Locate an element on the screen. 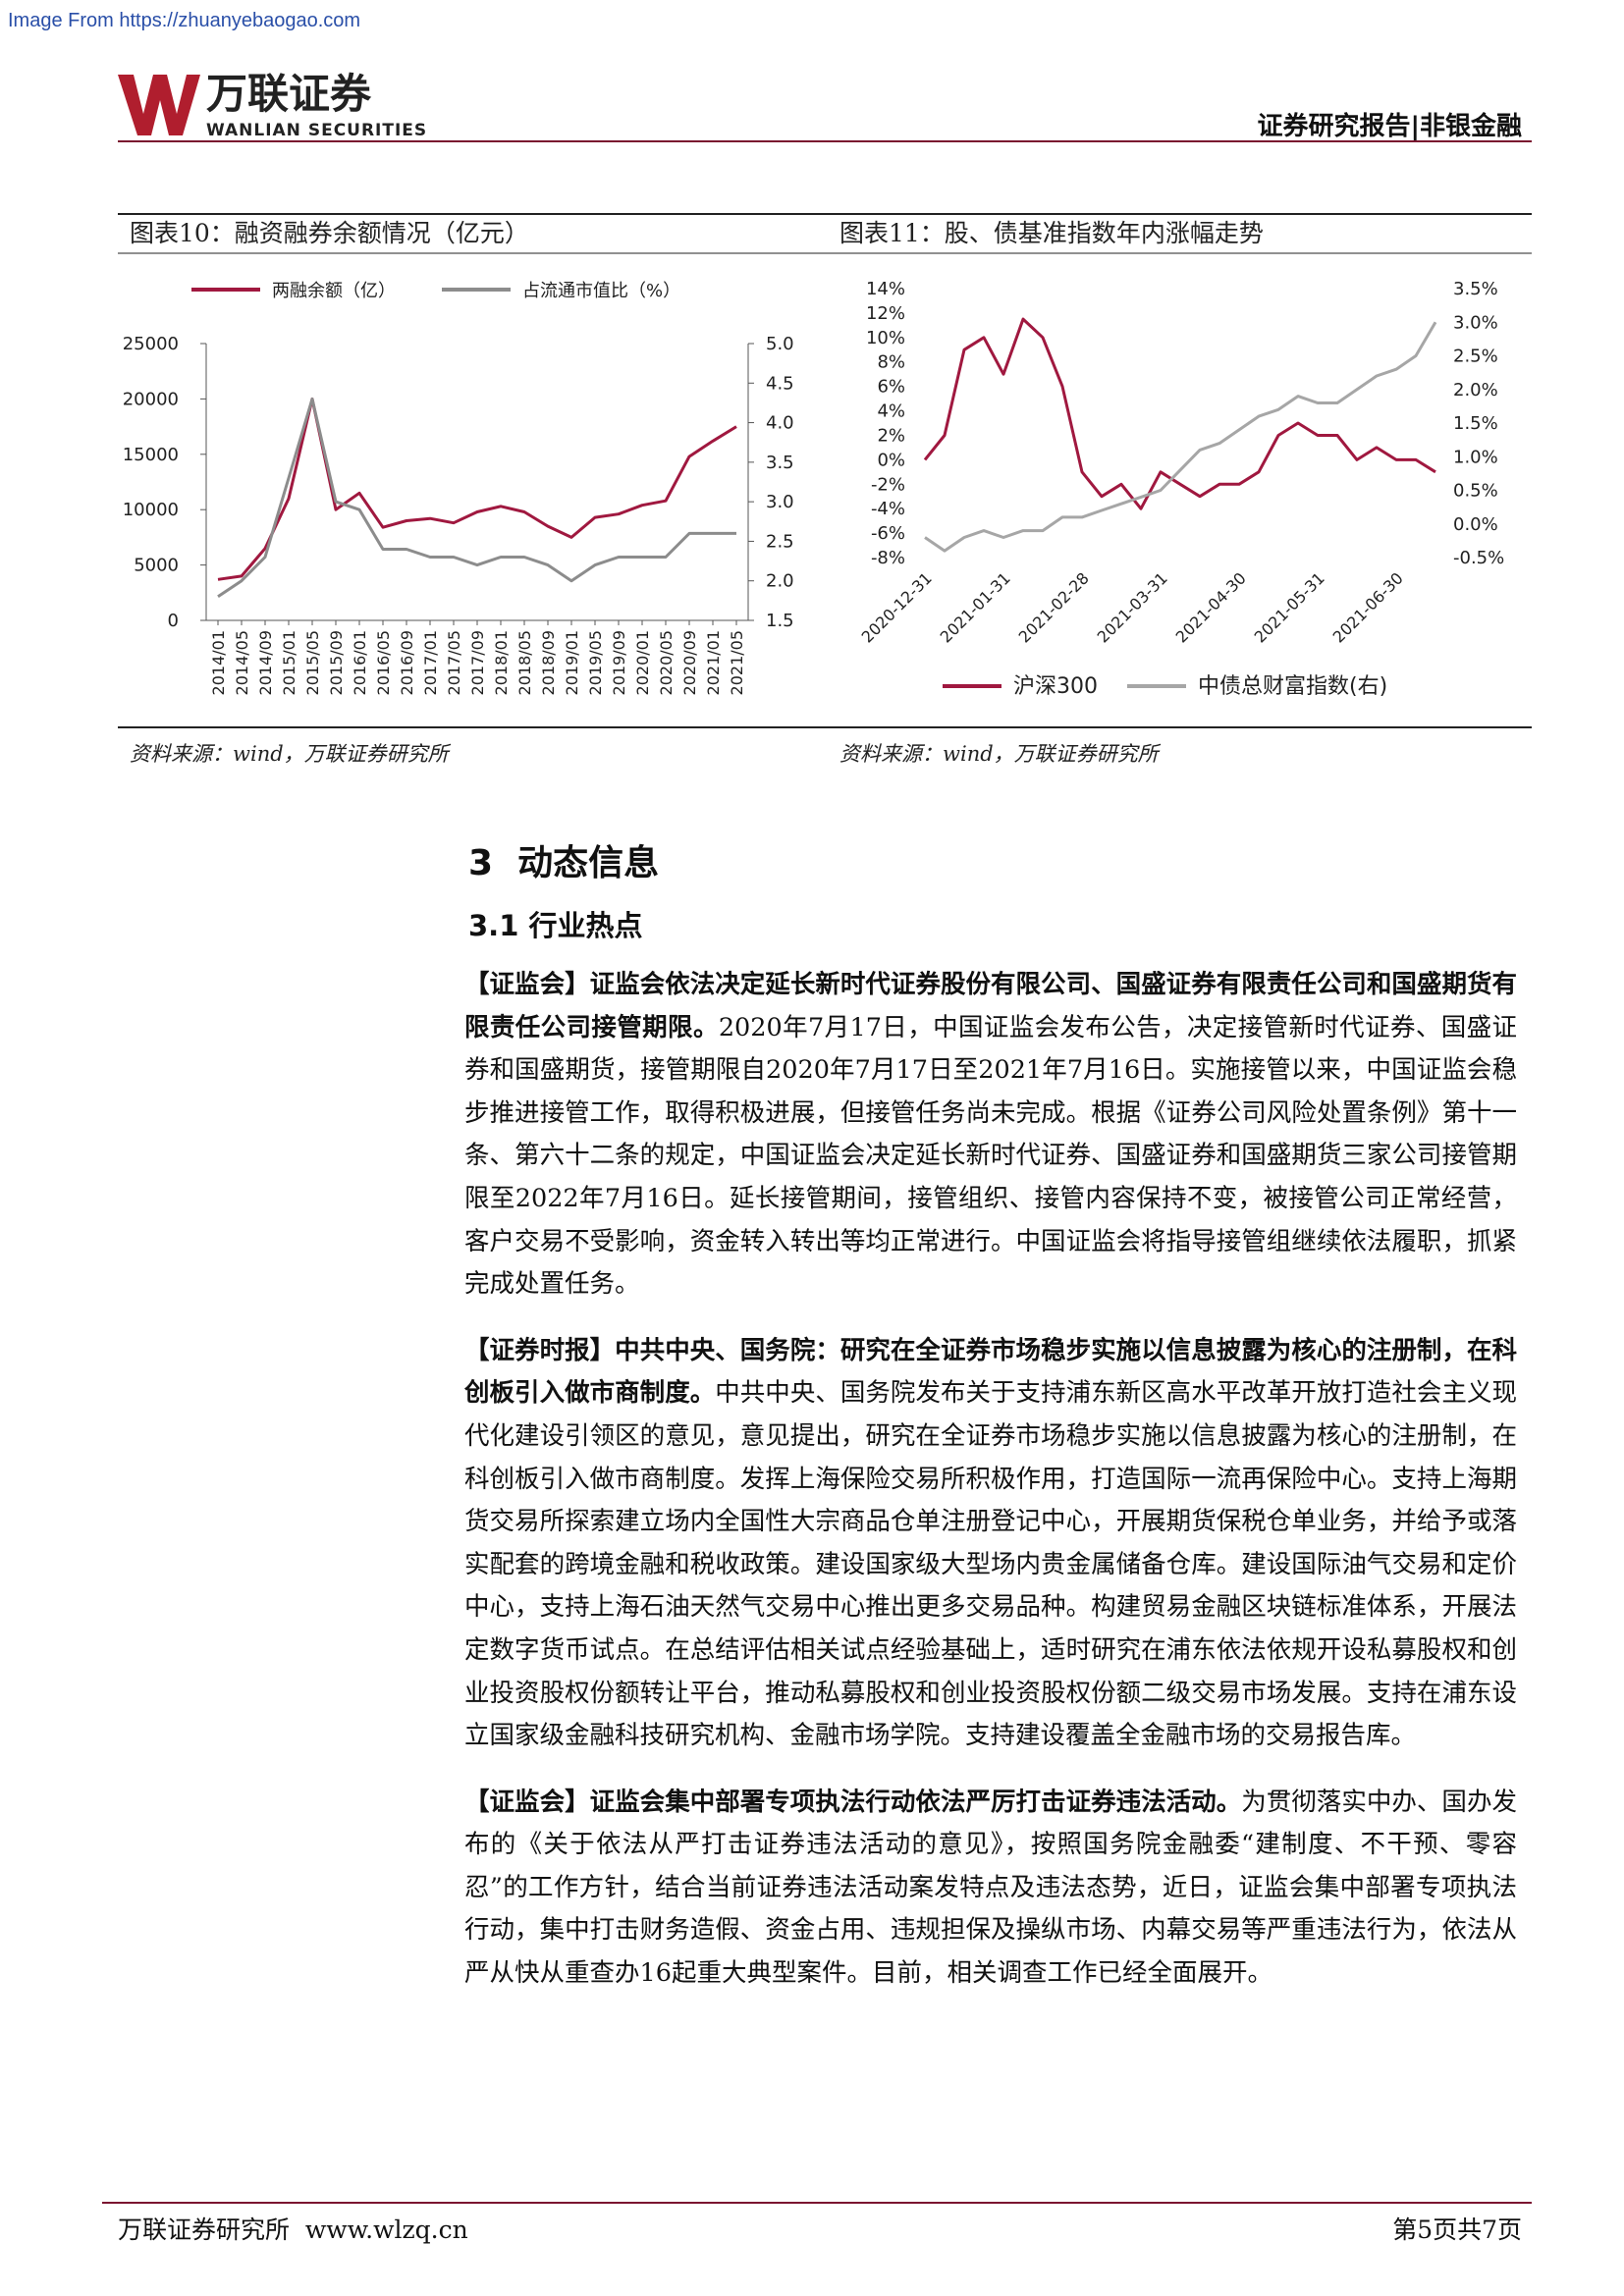 The width and height of the screenshot is (1624, 2296). y-tick-label: 15000 is located at coordinates (151, 455).